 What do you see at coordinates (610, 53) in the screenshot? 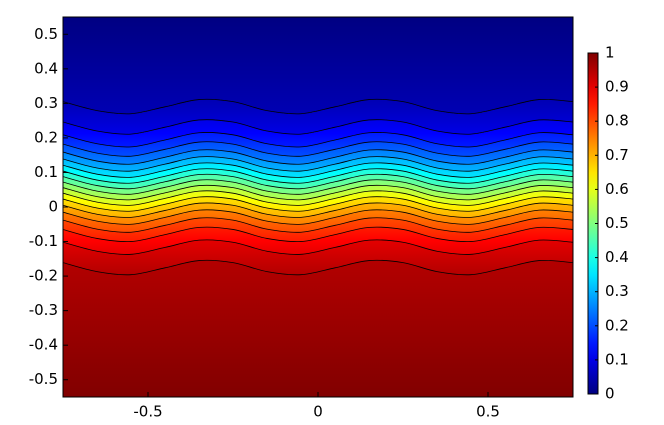
I see `colorbar-tick-label: 1` at bounding box center [610, 53].